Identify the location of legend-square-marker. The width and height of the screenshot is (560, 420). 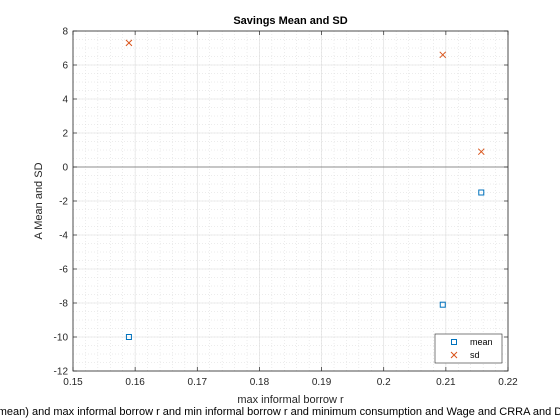
(454, 342).